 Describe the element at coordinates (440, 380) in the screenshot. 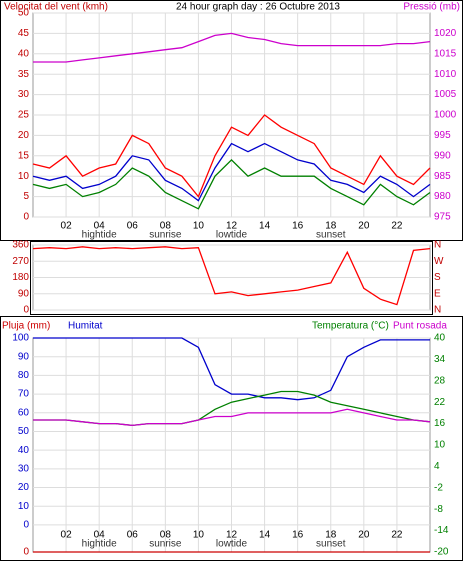

I see `y2-tick-label: 28` at that location.